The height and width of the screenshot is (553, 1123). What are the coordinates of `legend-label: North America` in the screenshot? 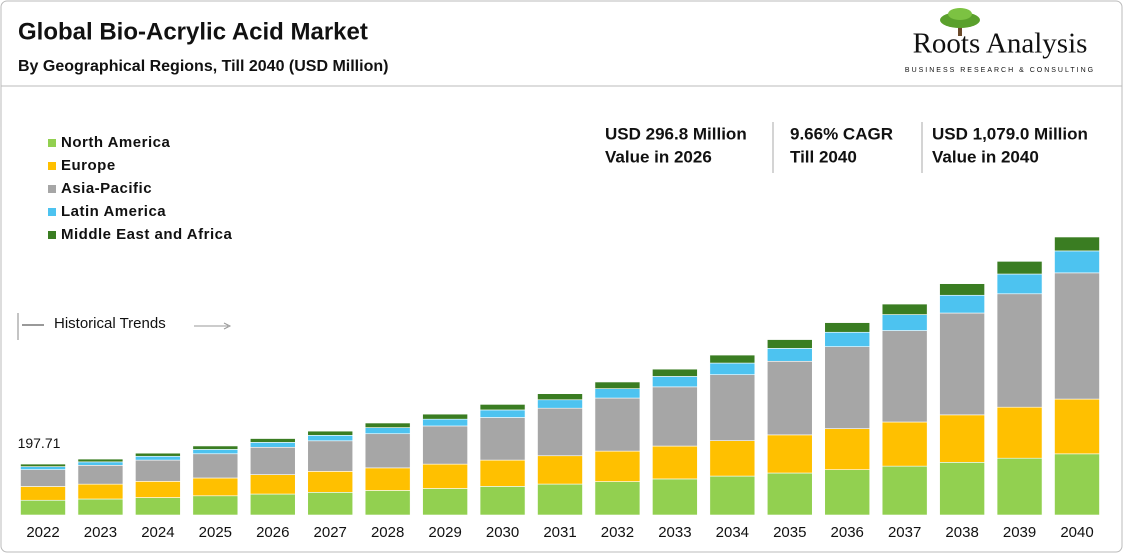 It's located at (115, 142).